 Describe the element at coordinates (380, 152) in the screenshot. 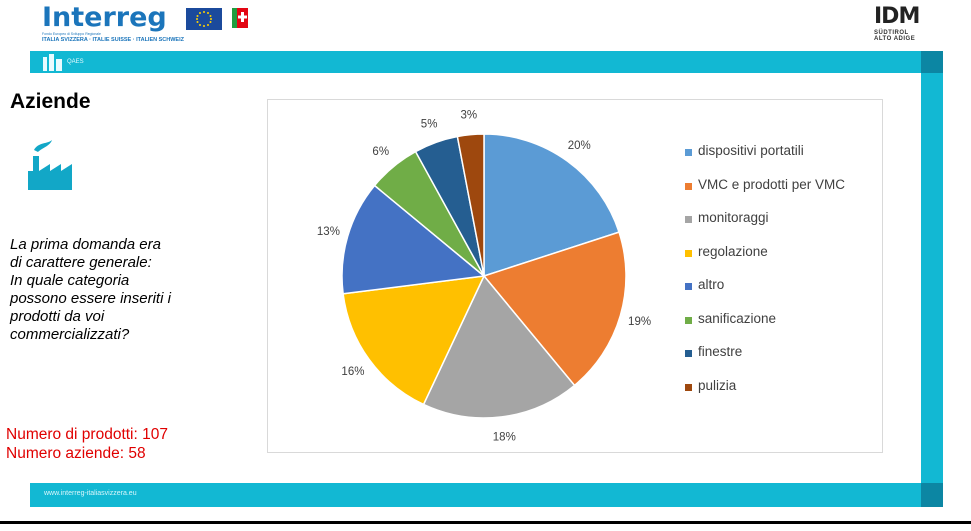

I see `pie-label-6: 6%` at that location.